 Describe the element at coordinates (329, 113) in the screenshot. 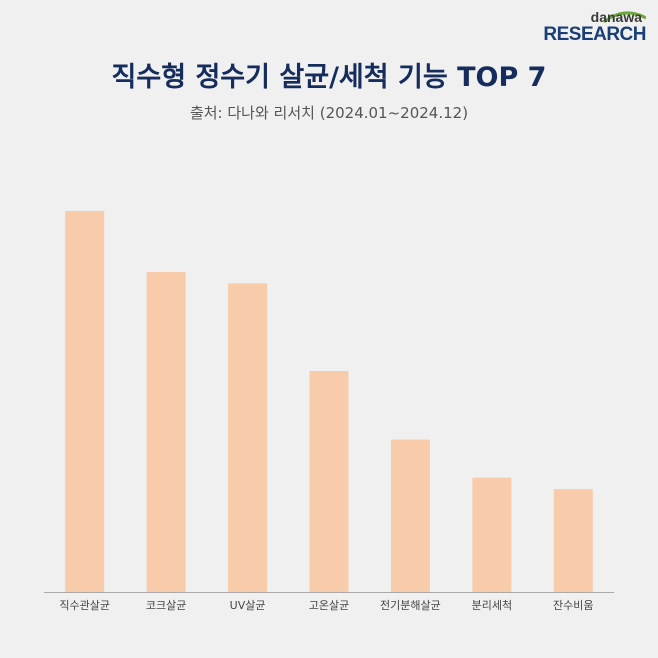

I see `chart-subtitle: 출처: 다나와 리서치 (2024.01~2024.12)` at that location.